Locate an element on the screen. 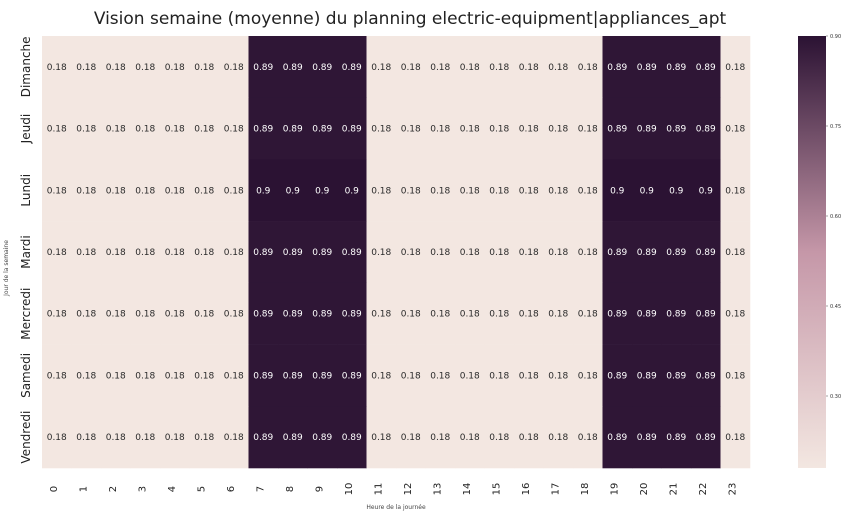 This screenshot has height=512, width=843. x-tick-label: 21 is located at coordinates (673, 489).